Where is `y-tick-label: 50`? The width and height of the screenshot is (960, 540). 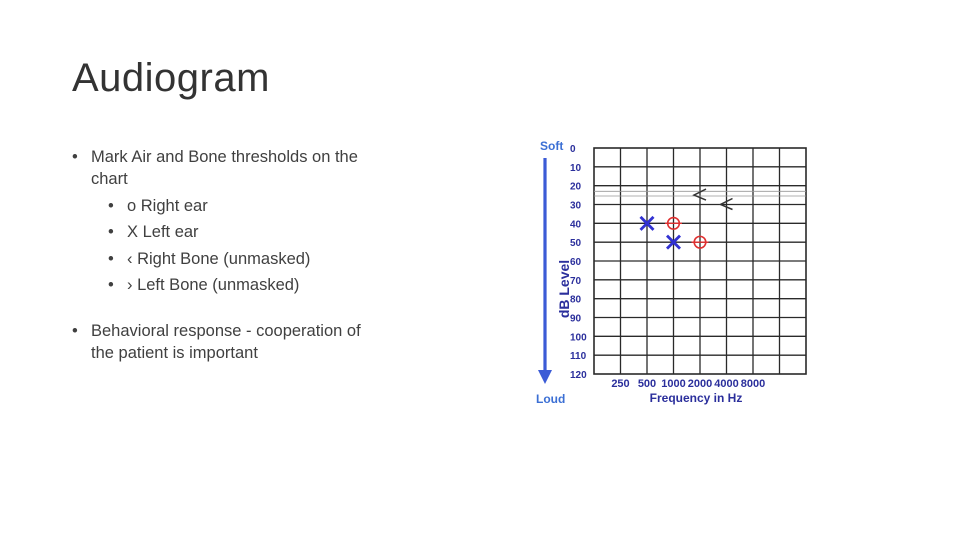
y-tick-label: 50 is located at coordinates (576, 243).